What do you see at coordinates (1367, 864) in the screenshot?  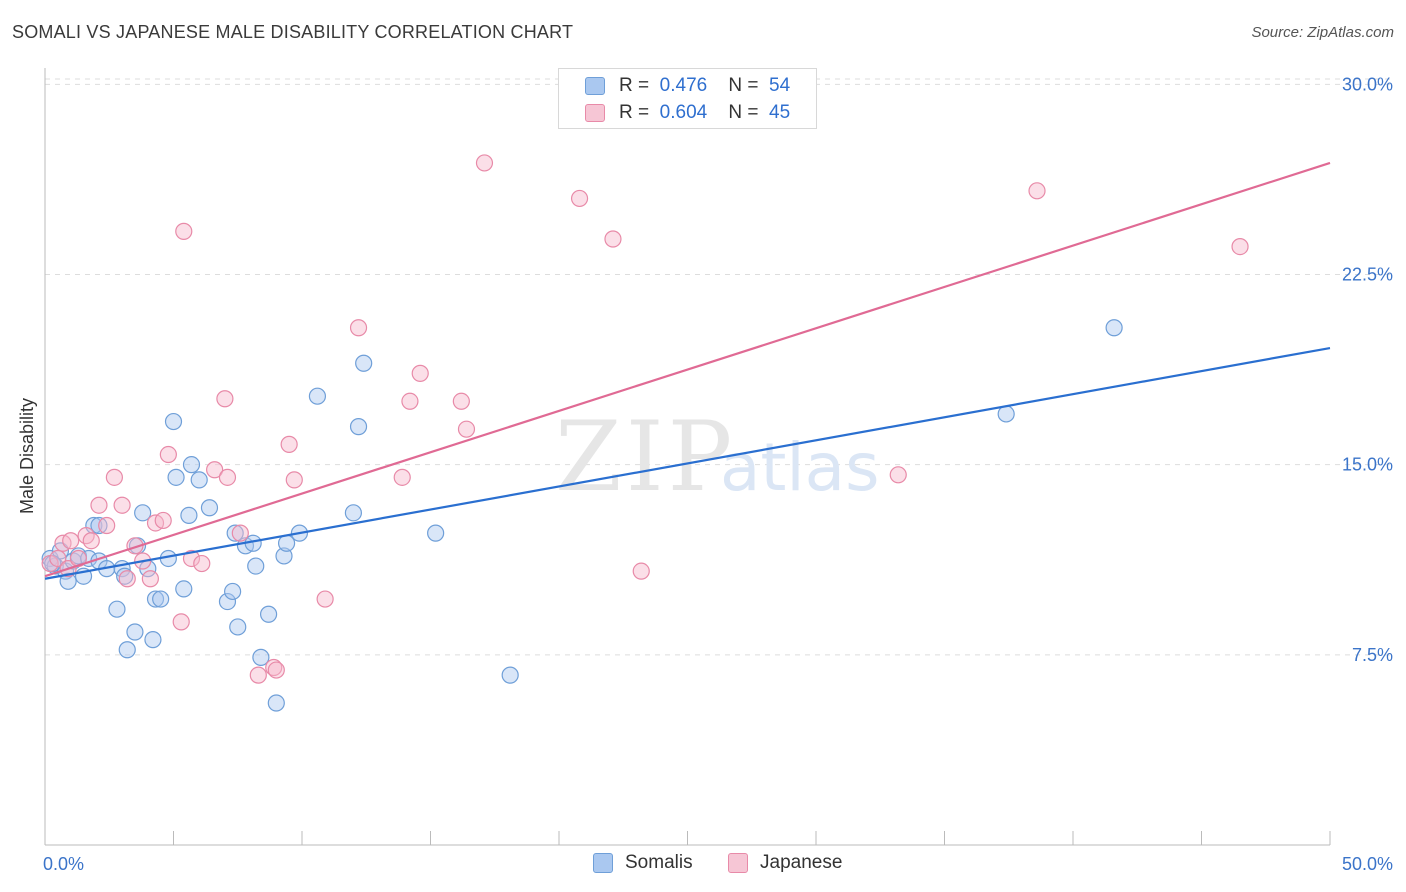 I see `x-tick-label: 50.0%` at bounding box center [1367, 864].